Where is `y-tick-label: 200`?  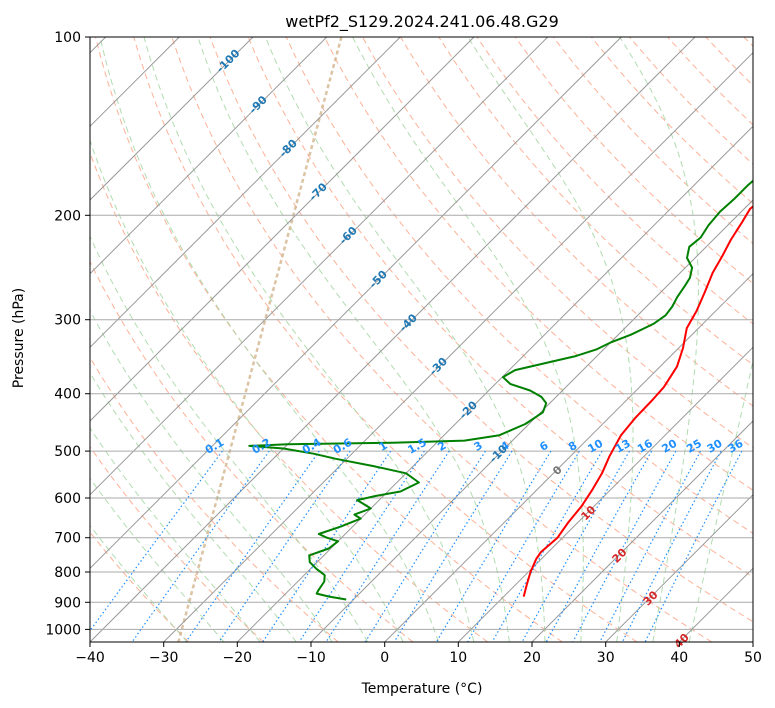 y-tick-label: 200 is located at coordinates (67, 216).